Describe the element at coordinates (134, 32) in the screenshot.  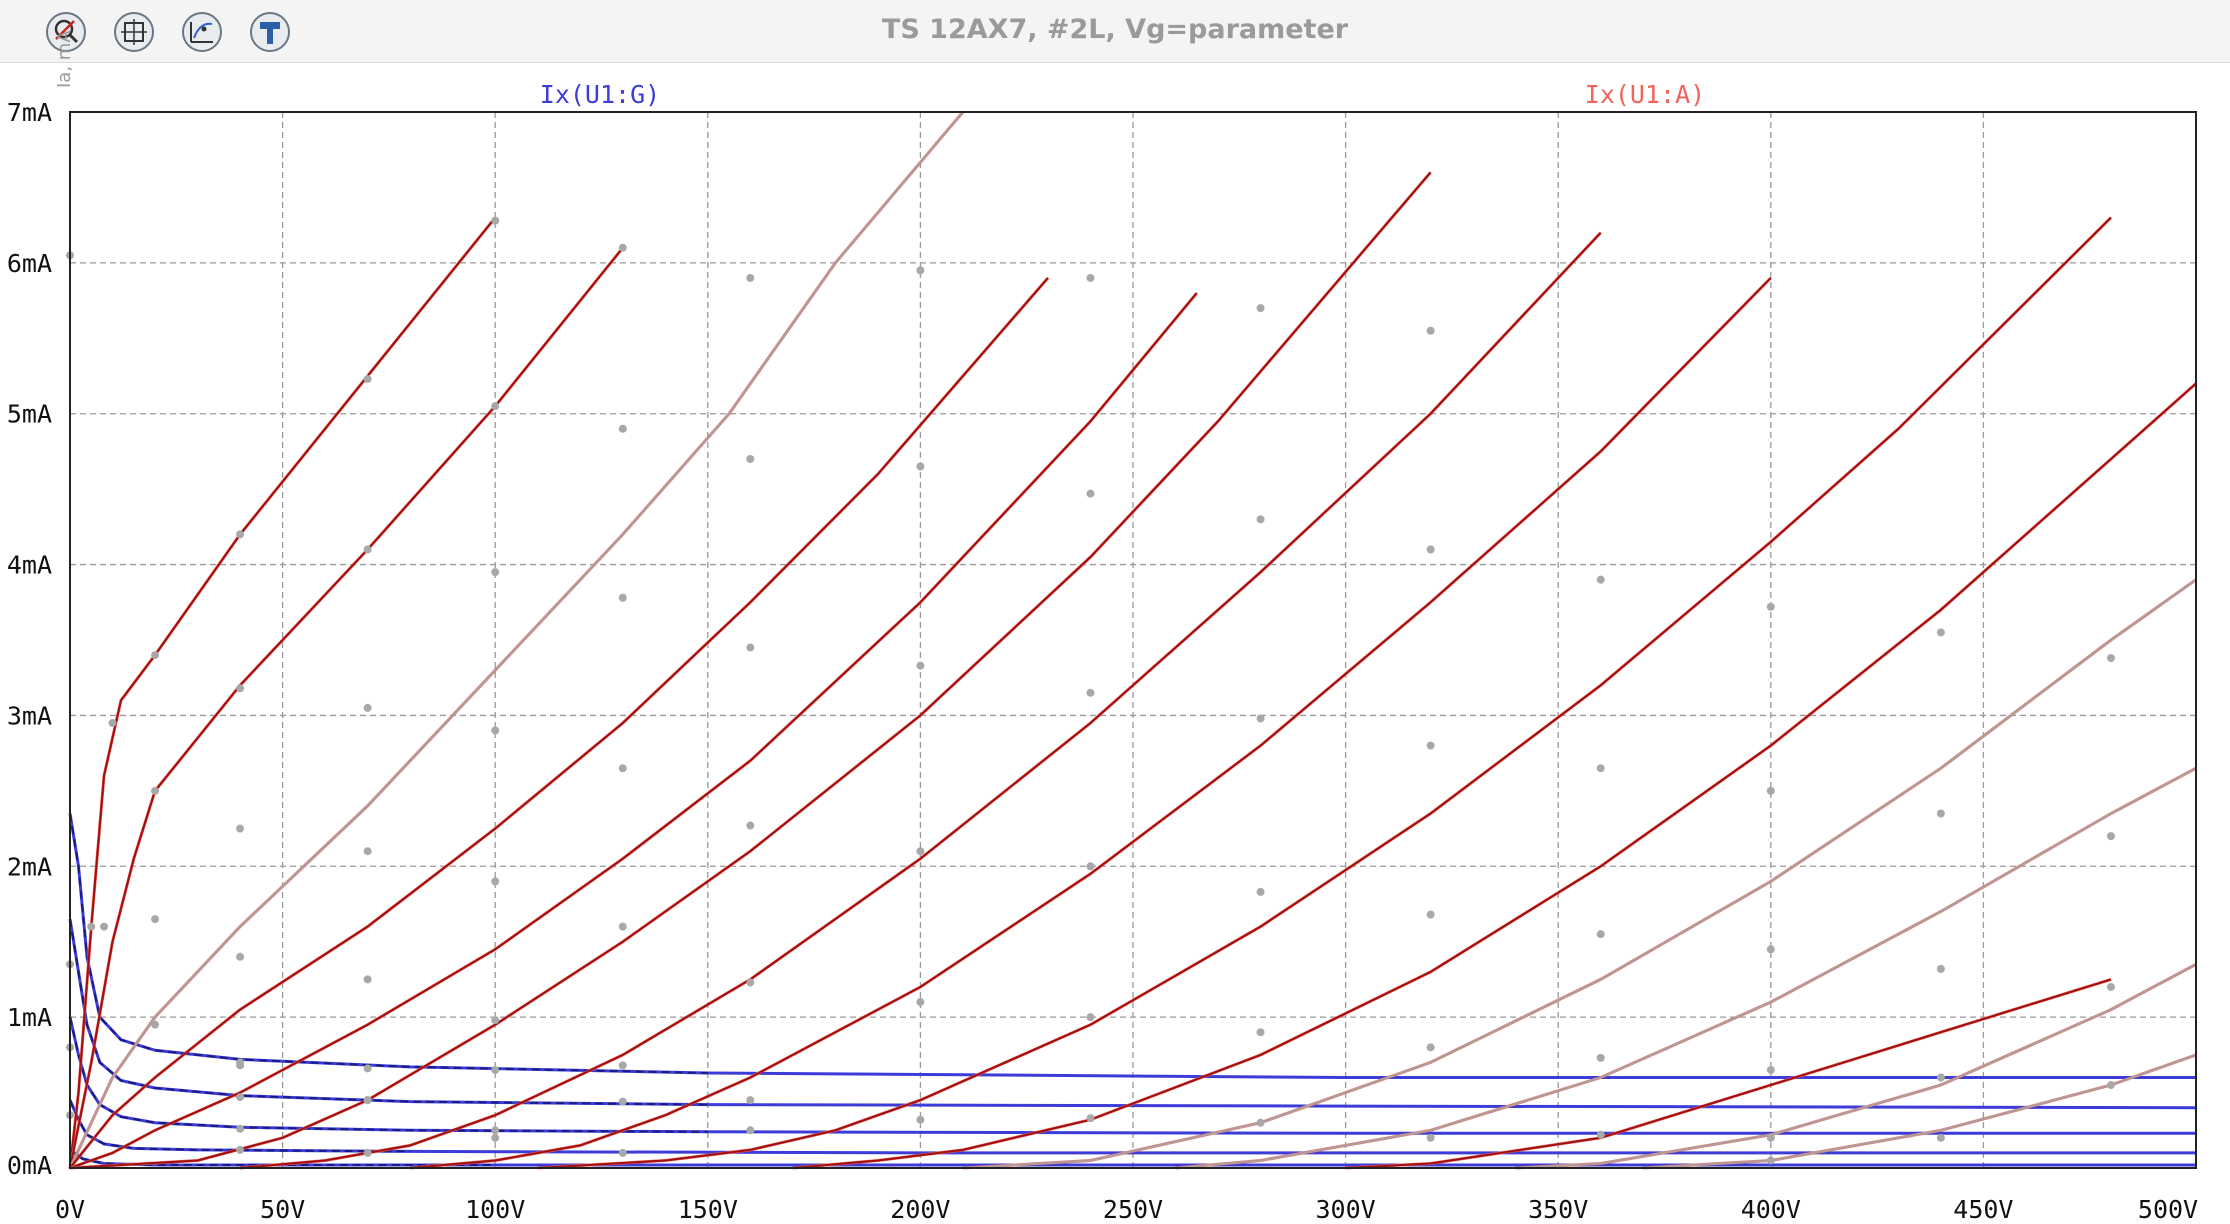
I see `fit-view-icon` at that location.